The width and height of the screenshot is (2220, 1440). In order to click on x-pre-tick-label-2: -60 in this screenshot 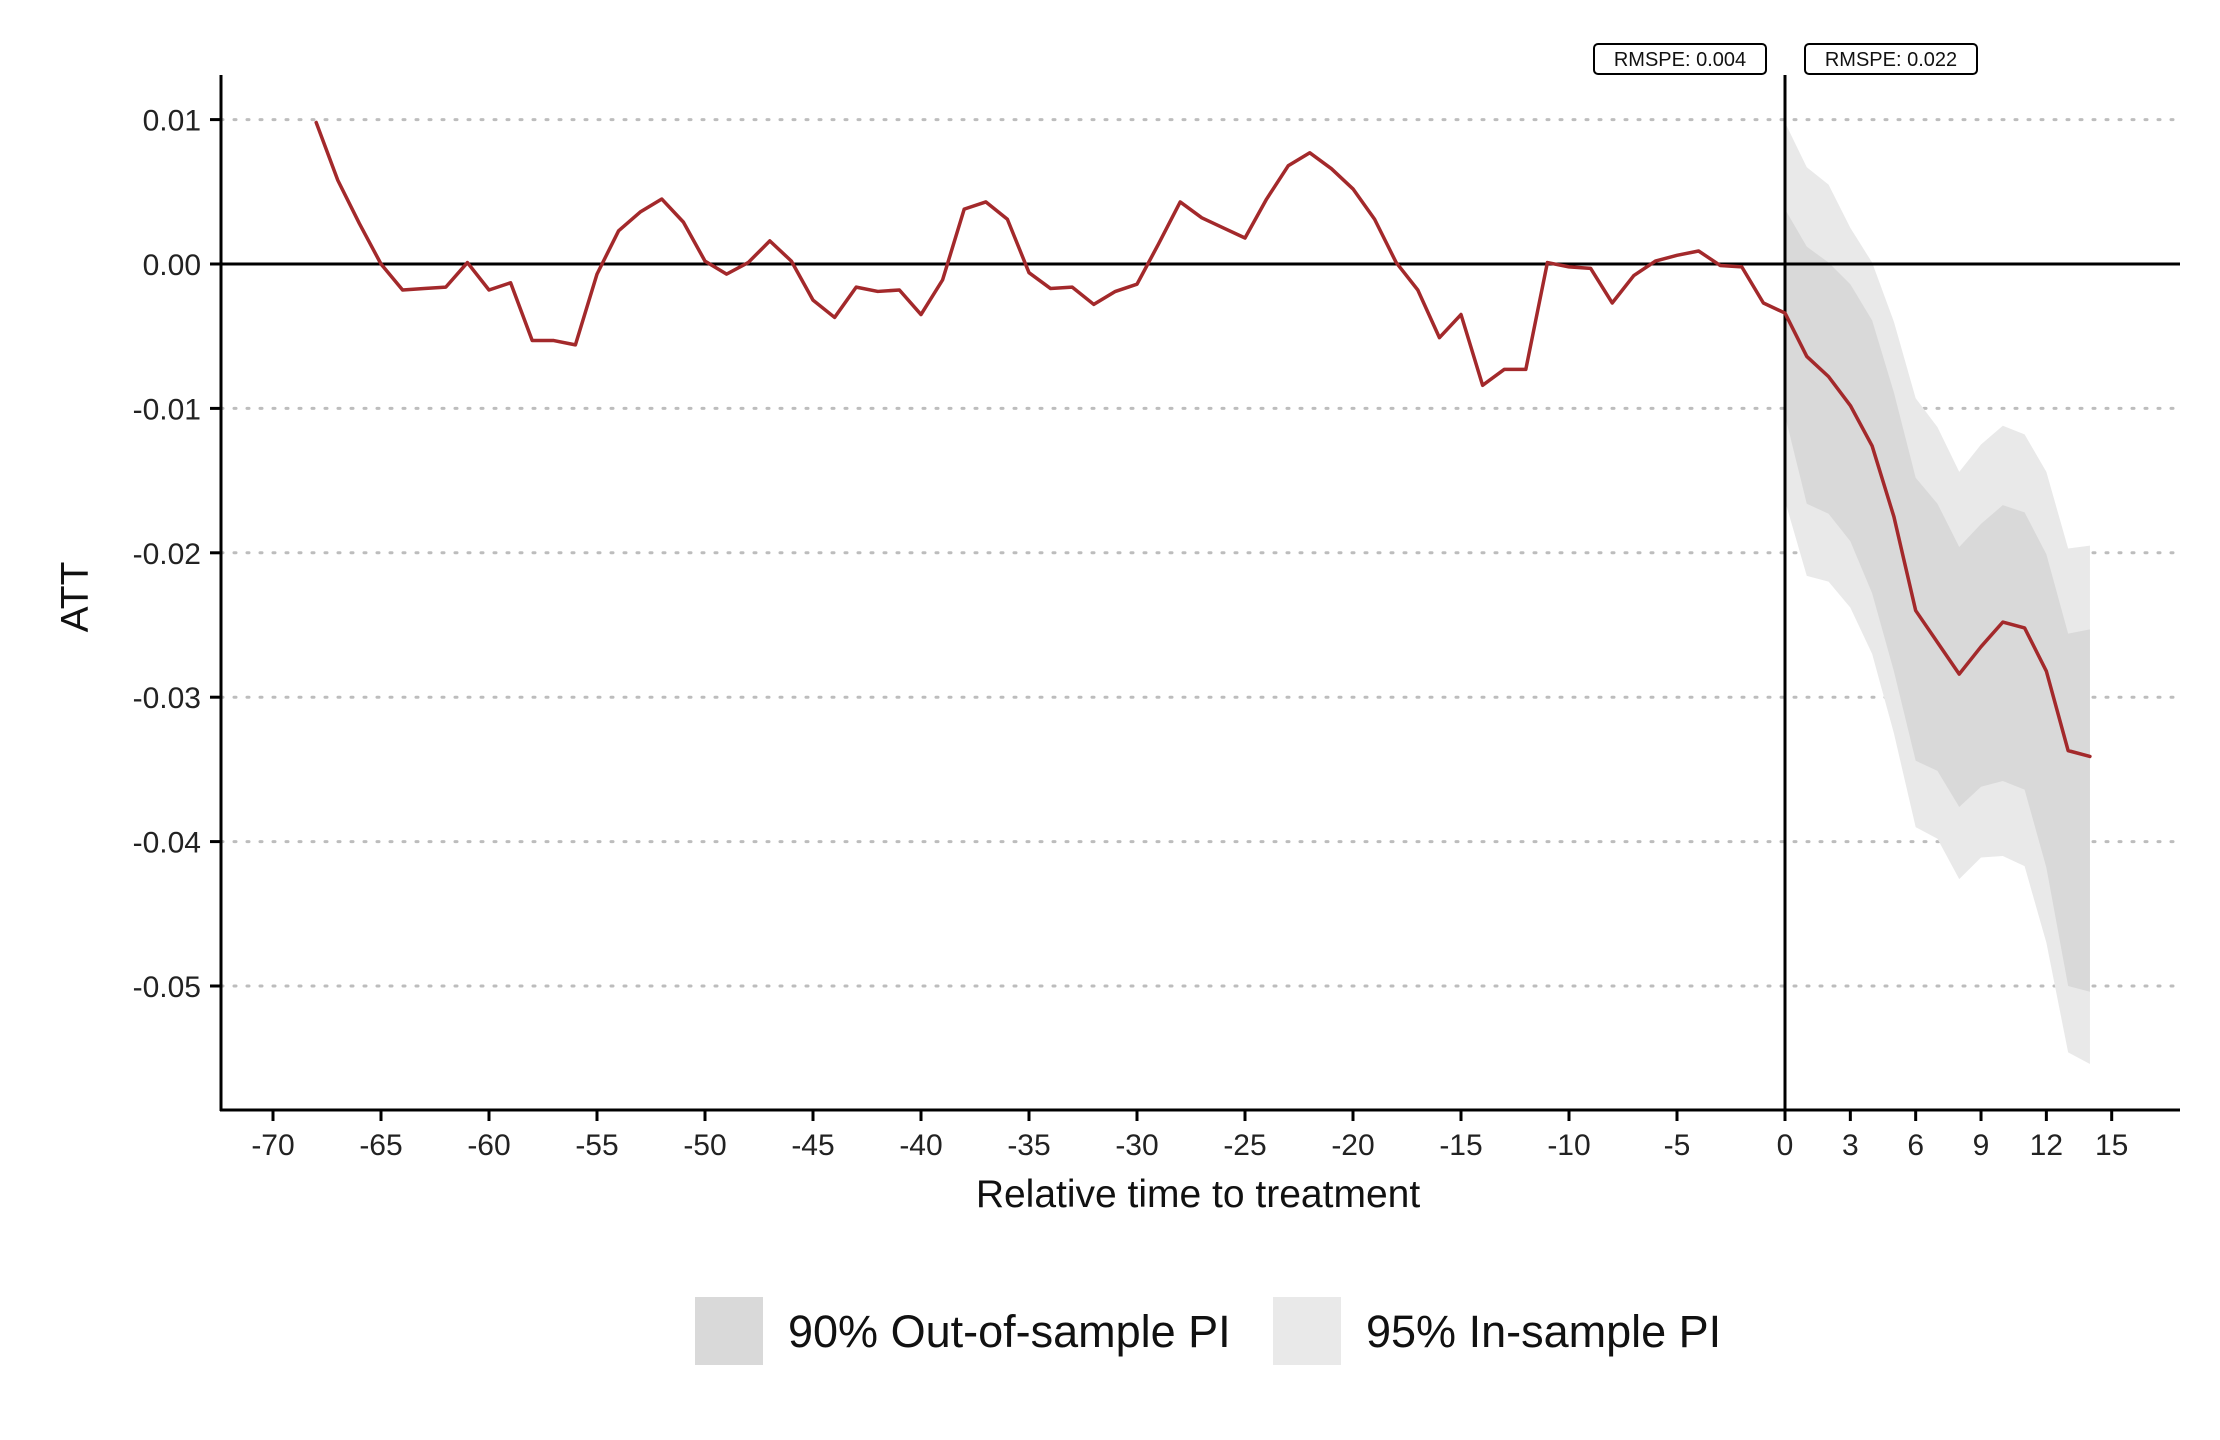, I will do `click(488, 1145)`.